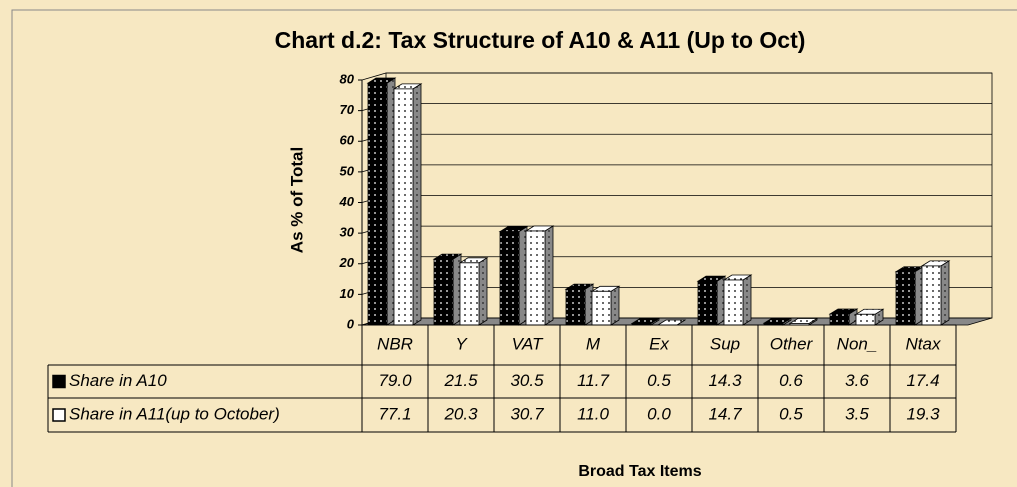  I want to click on table-value: 0.0, so click(659, 413).